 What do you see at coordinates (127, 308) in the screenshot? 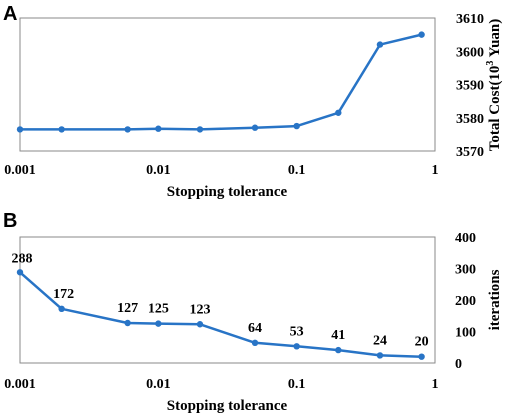
I see `panel-b-data-label: 127` at bounding box center [127, 308].